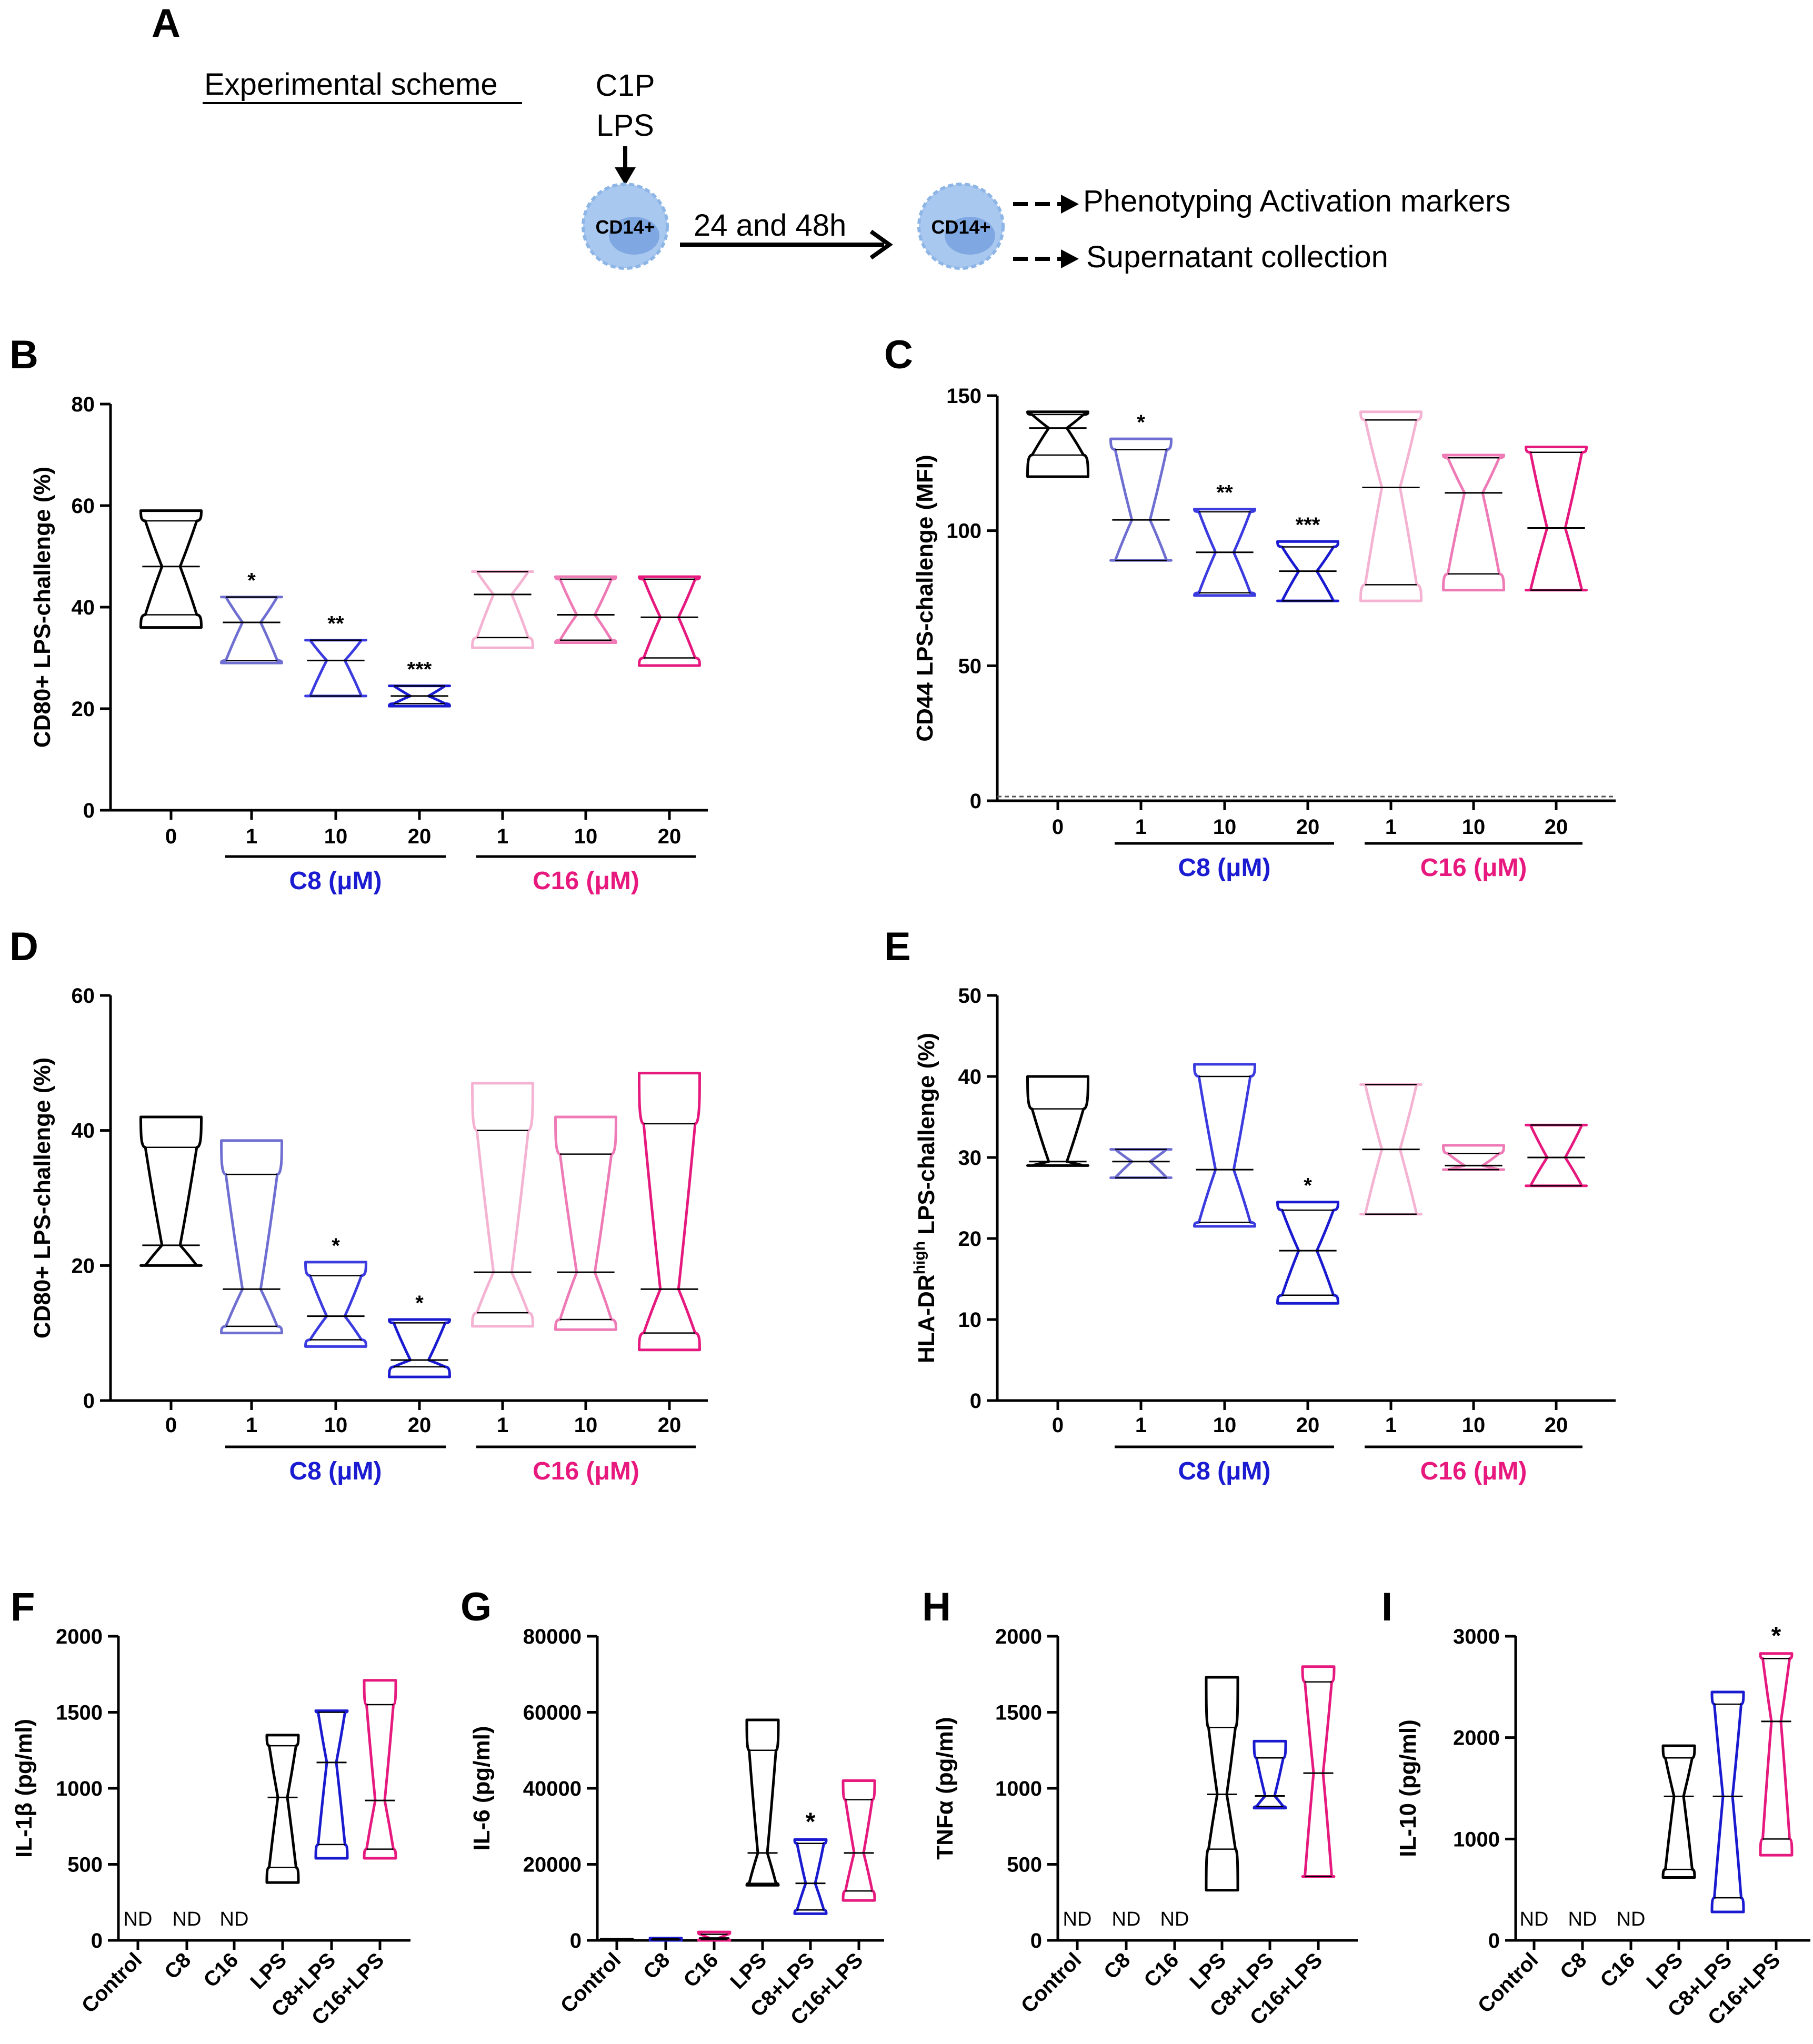 This screenshot has width=1813, height=2044. Describe the element at coordinates (83, 404) in the screenshot. I see `y-tick-label: 80` at that location.